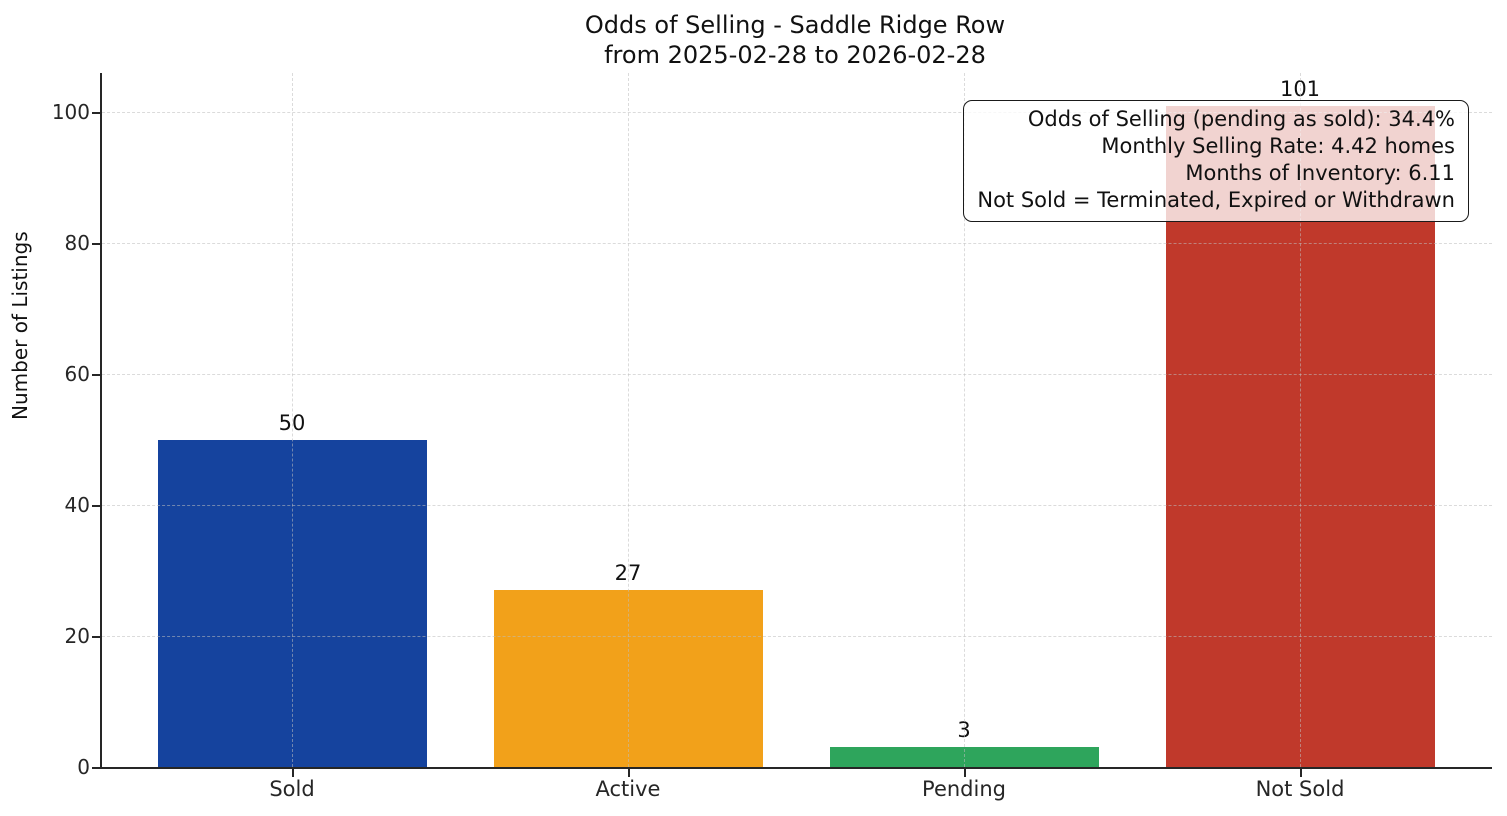 Image resolution: width=1507 pixels, height=816 pixels. What do you see at coordinates (292, 789) in the screenshot?
I see `x-tick-label-sold: Sold` at bounding box center [292, 789].